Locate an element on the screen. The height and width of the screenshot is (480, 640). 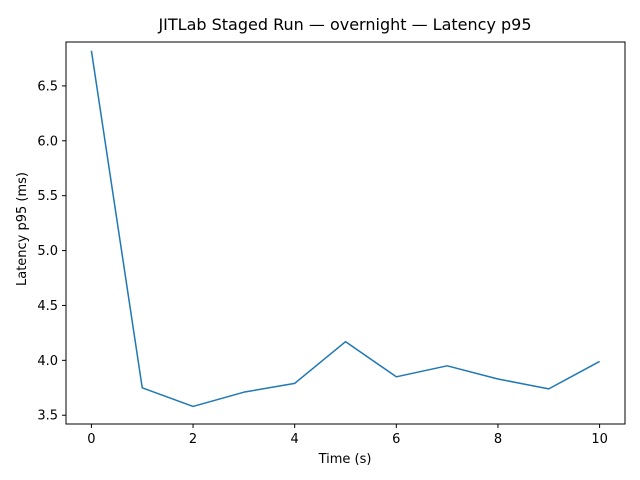
y-tick-label: 6.0 is located at coordinates (47, 141).